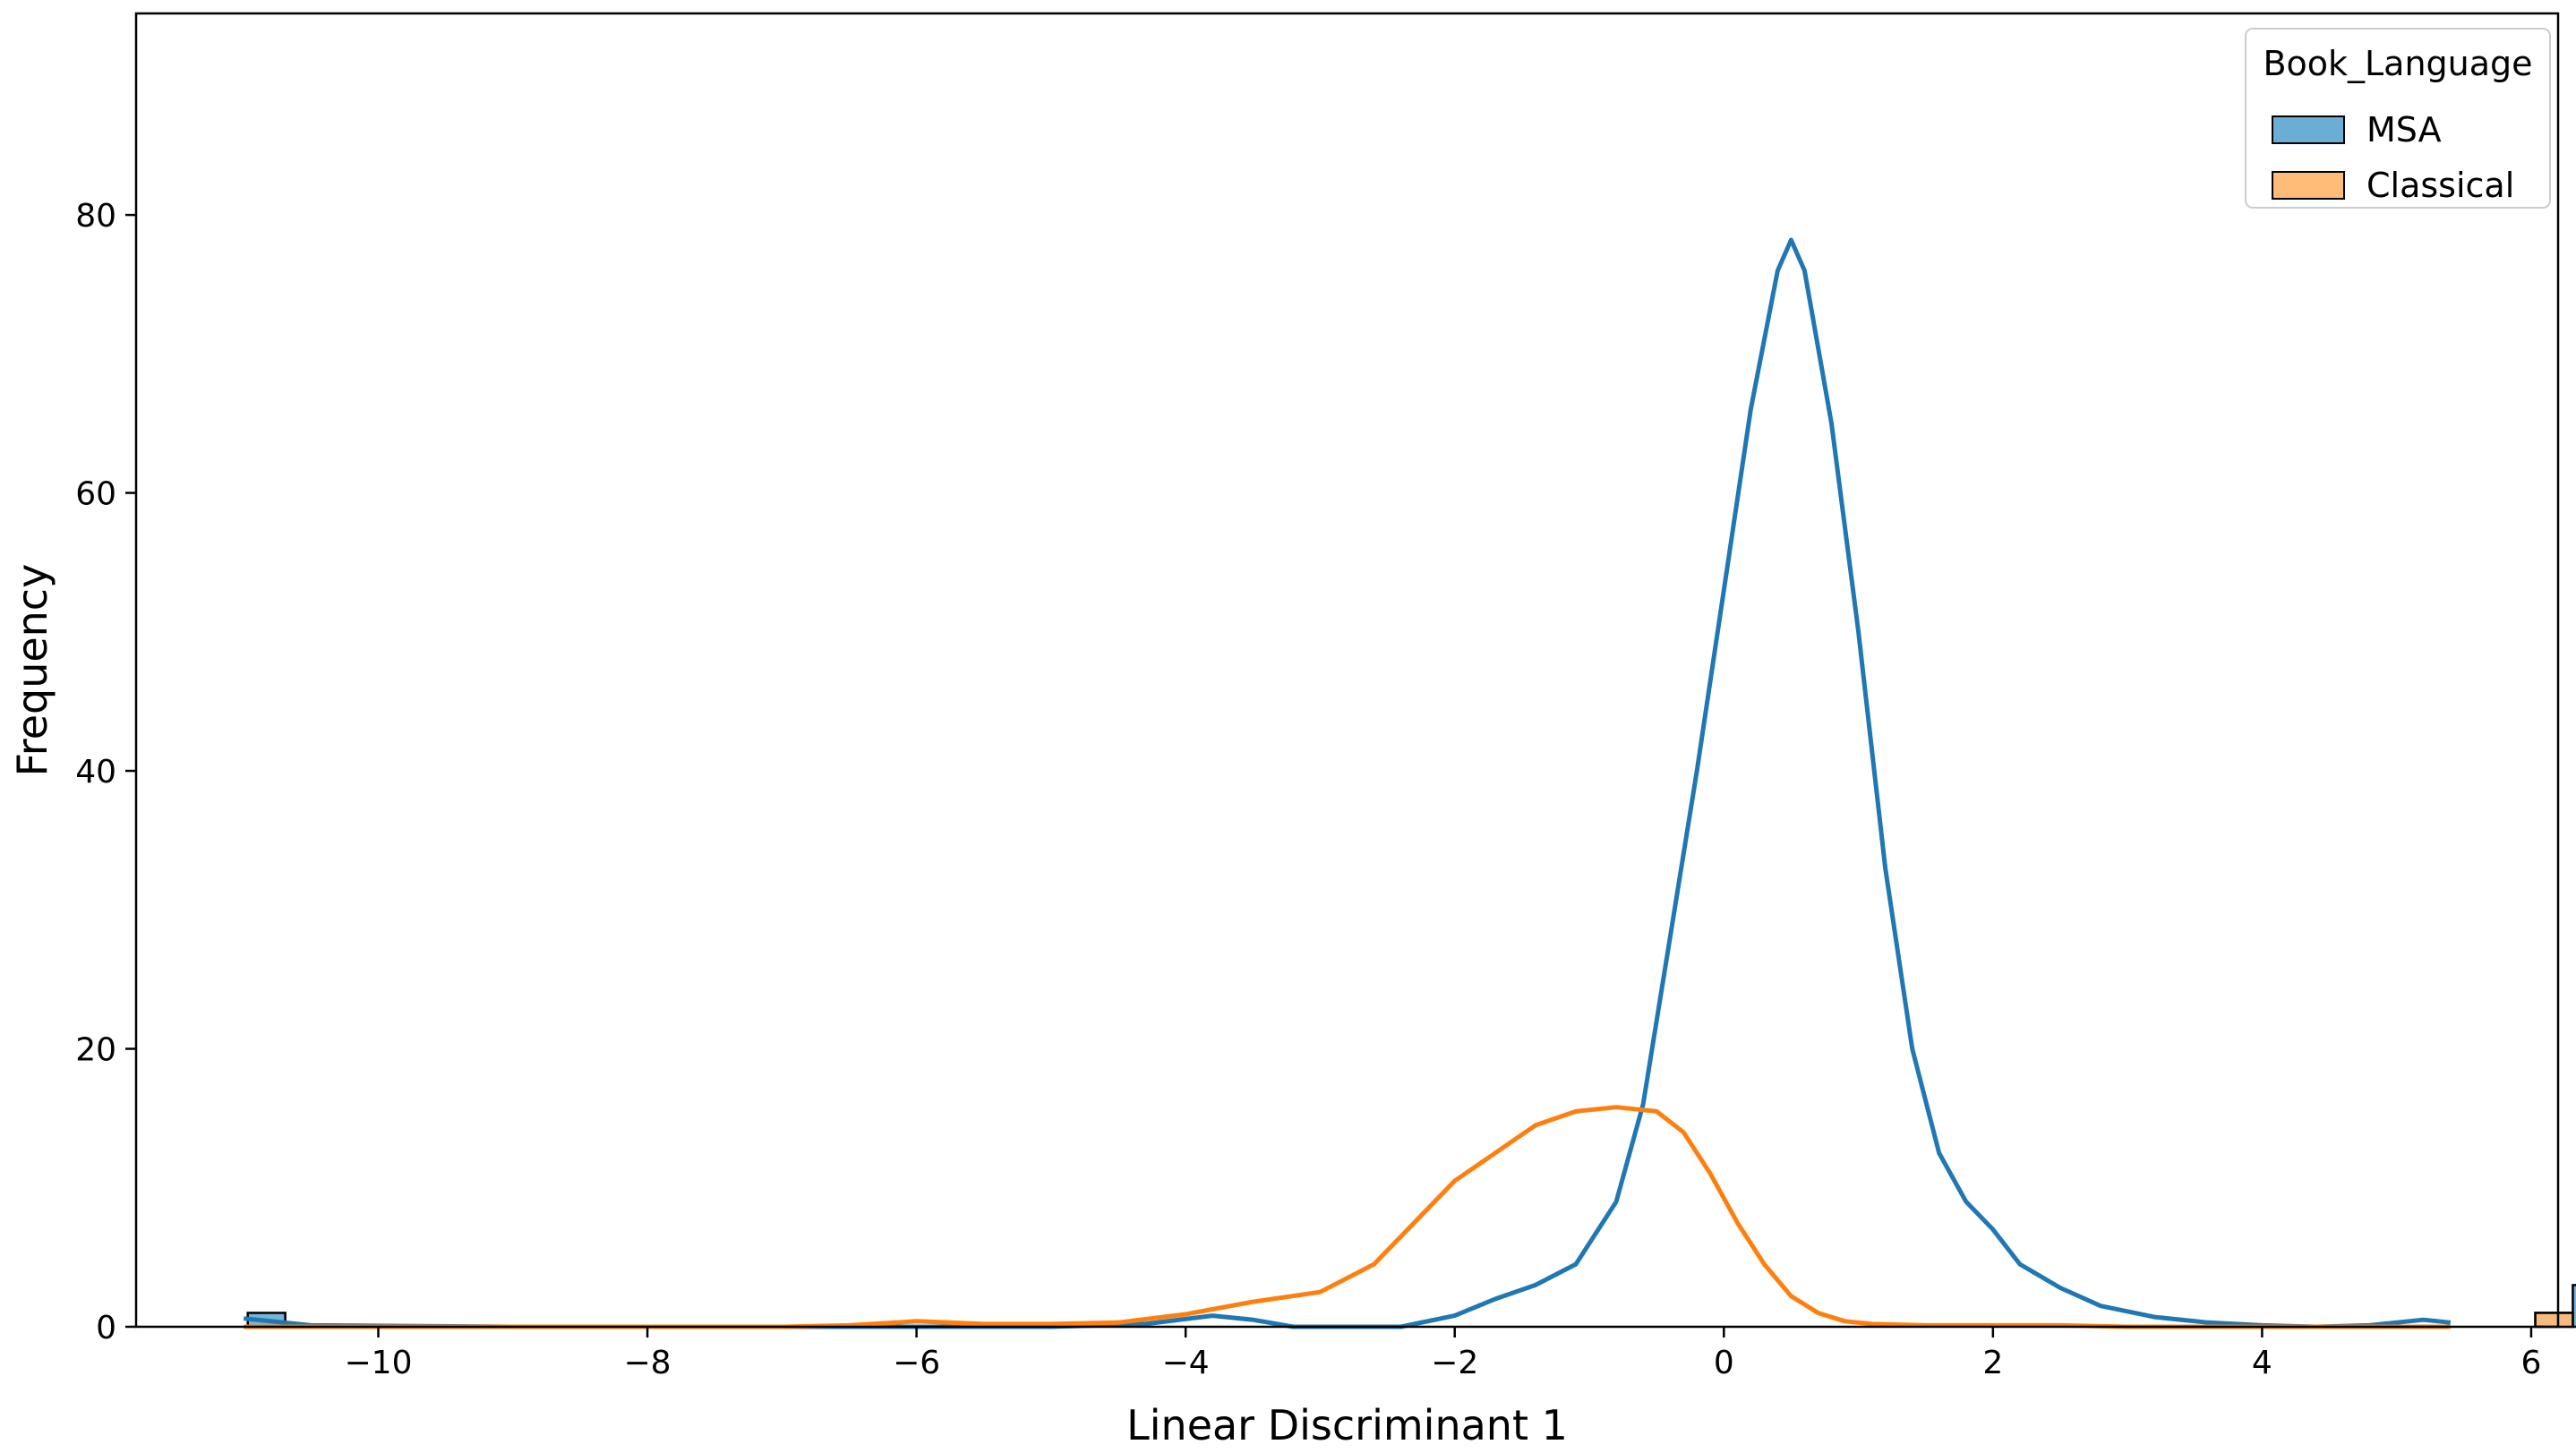  What do you see at coordinates (1347, 1425) in the screenshot?
I see `x-axis-title: Linear Discriminant 1` at bounding box center [1347, 1425].